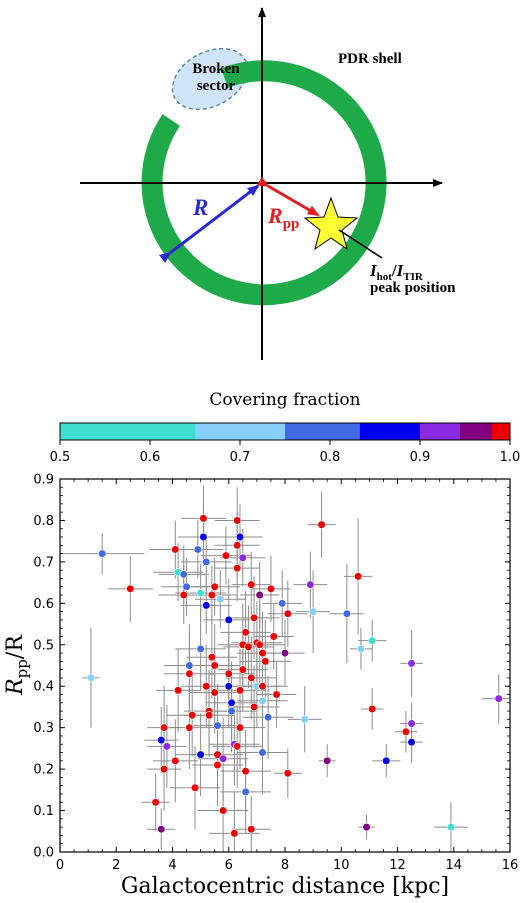 This screenshot has height=903, width=520. I want to click on y-tick-label: 0.1, so click(43, 811).